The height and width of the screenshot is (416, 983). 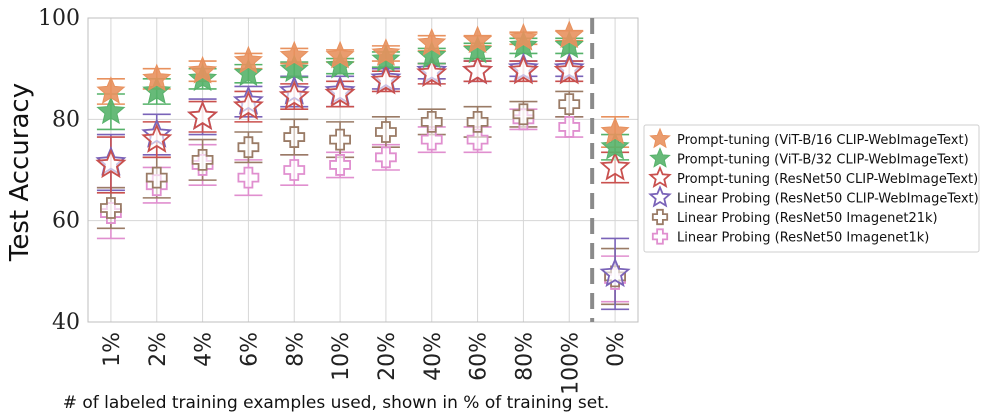 I want to click on x-tick-label: 60%, so click(x=479, y=356).